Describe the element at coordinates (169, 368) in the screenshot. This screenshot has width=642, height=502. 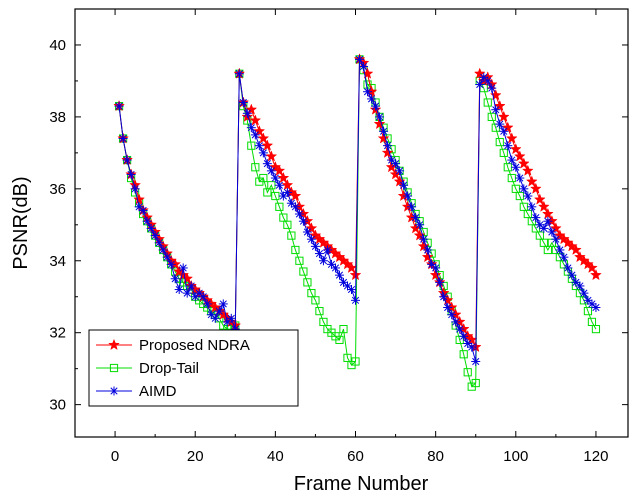
I see `legend-label: Drop-Tail` at that location.